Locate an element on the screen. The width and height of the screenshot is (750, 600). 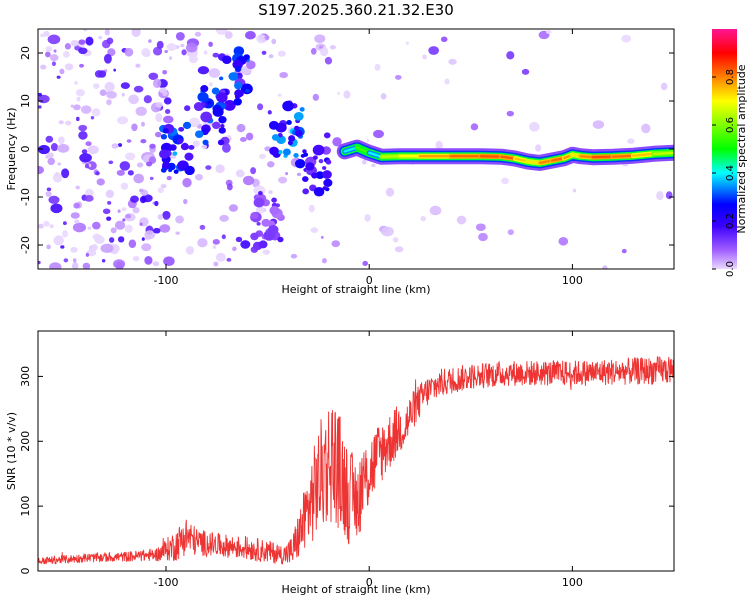
spectrogram-ytick-label: 0 is located at coordinates (25, 149).